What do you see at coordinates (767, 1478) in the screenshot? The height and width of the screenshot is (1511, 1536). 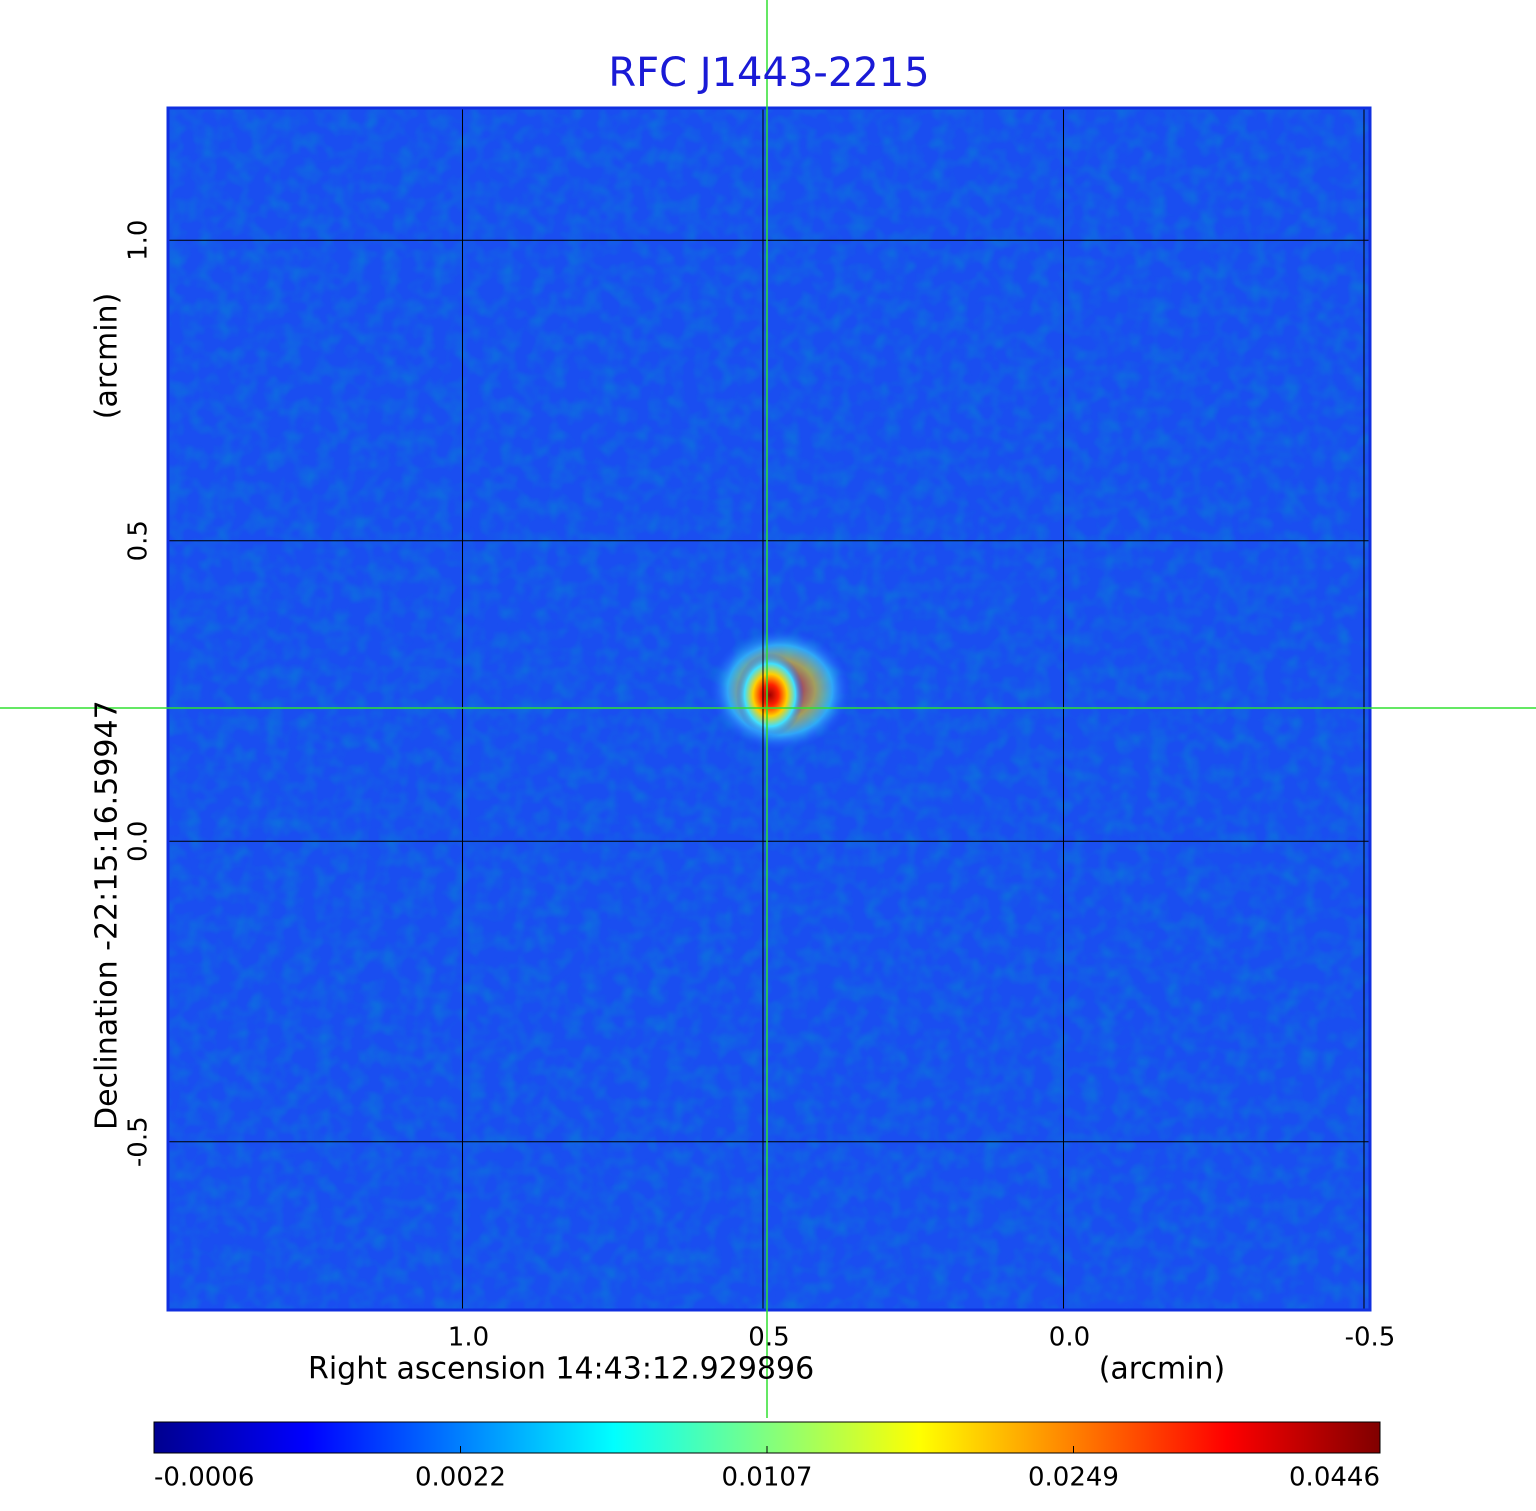 I see `colorbar-tick-label: 0.0107` at bounding box center [767, 1478].